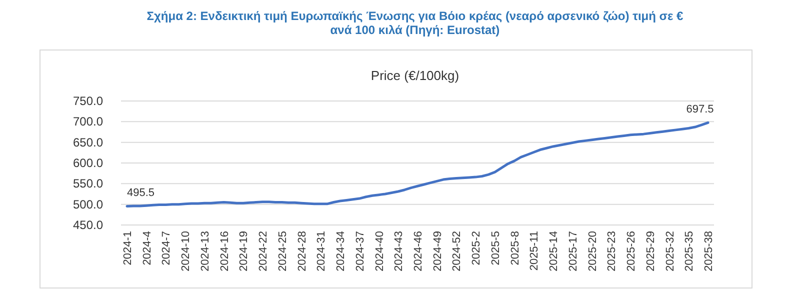 Image resolution: width=800 pixels, height=291 pixels. I want to click on x-tick-label: 2025-17, so click(573, 251).